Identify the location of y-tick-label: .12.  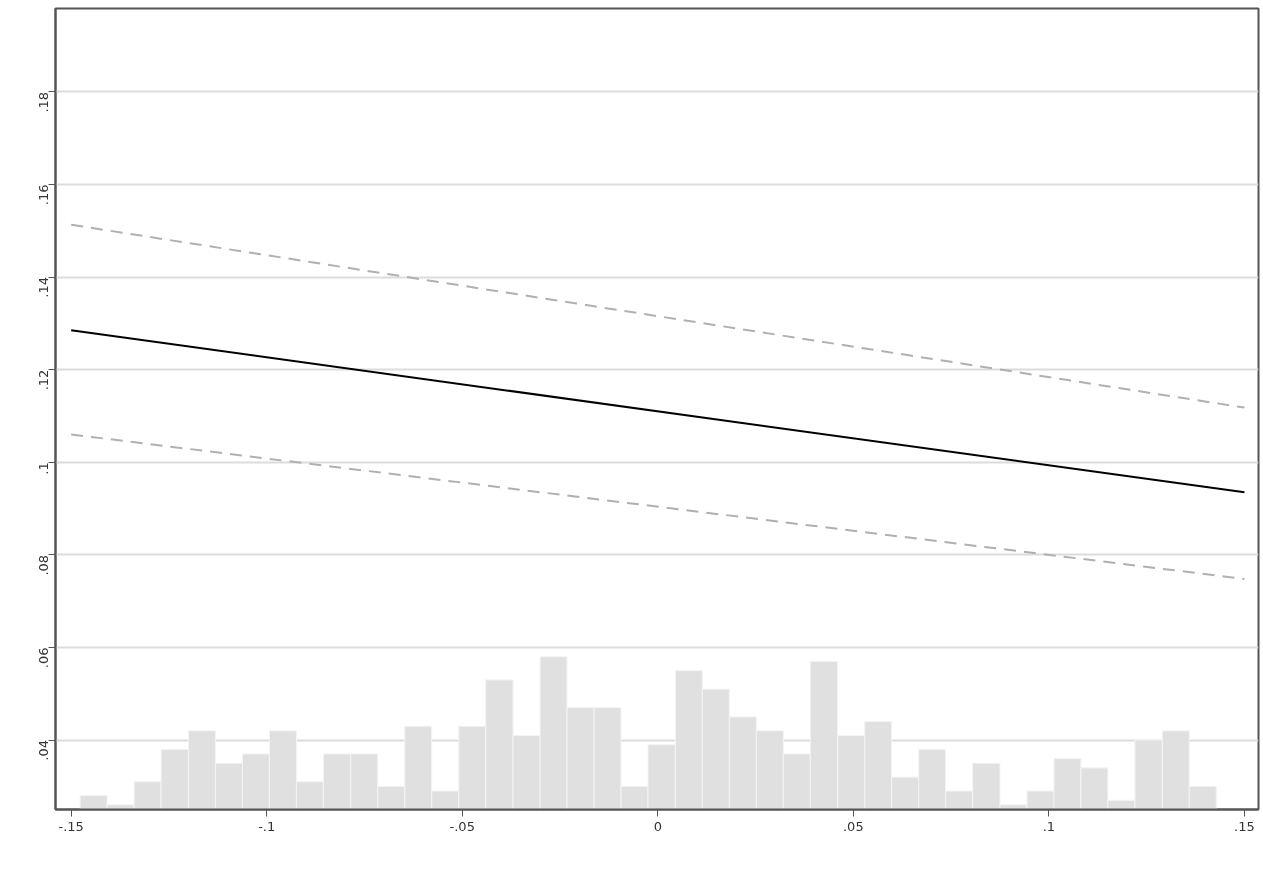
(43, 380).